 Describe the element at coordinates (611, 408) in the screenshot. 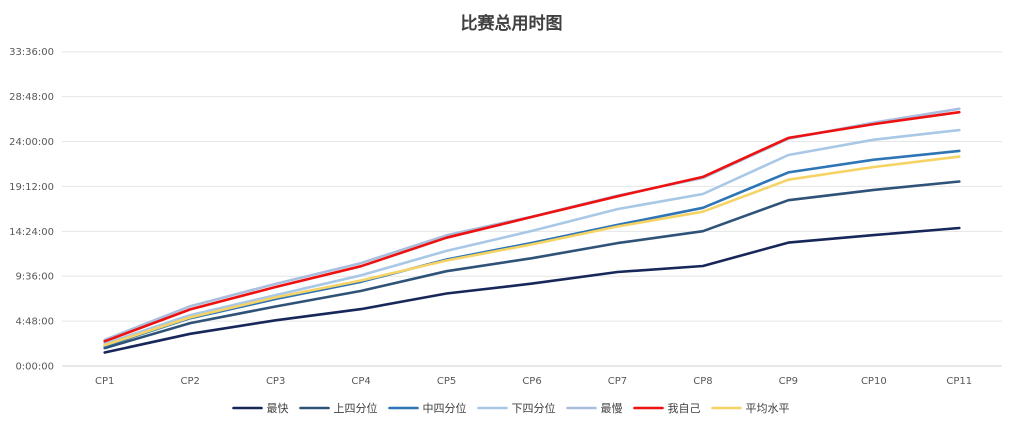

I see `legend-label: 最慢` at that location.